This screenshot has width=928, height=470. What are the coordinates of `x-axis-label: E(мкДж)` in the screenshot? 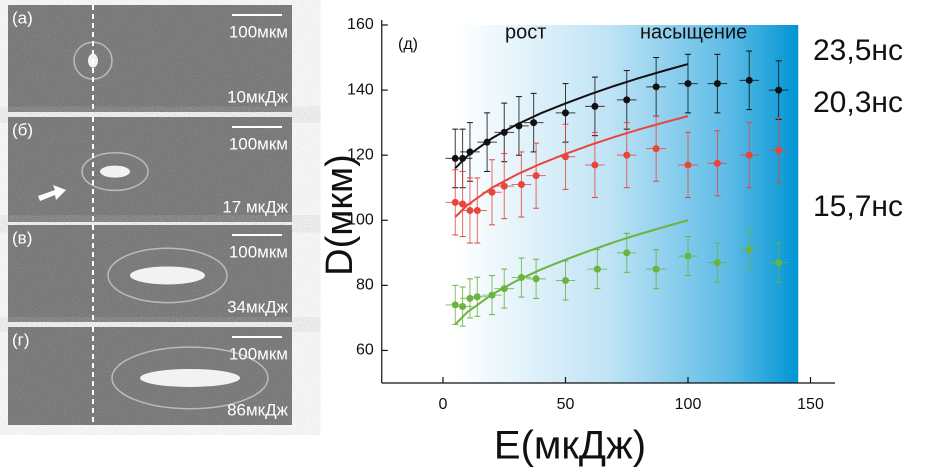 It's located at (570, 446).